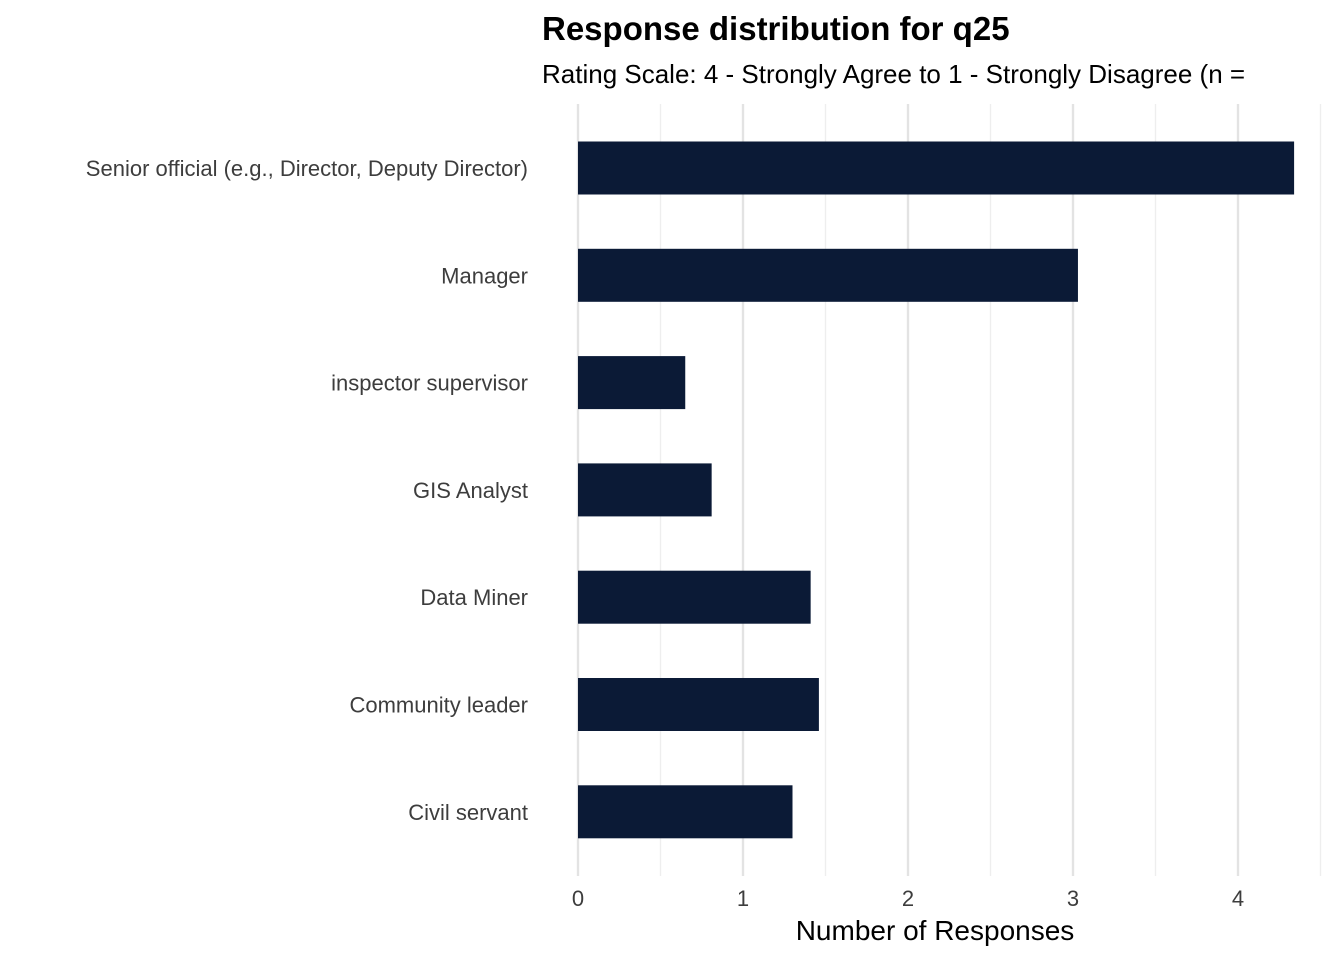 Image resolution: width=1344 pixels, height=960 pixels. Describe the element at coordinates (776, 28) in the screenshot. I see `chart-title: Response distribution for q25` at that location.